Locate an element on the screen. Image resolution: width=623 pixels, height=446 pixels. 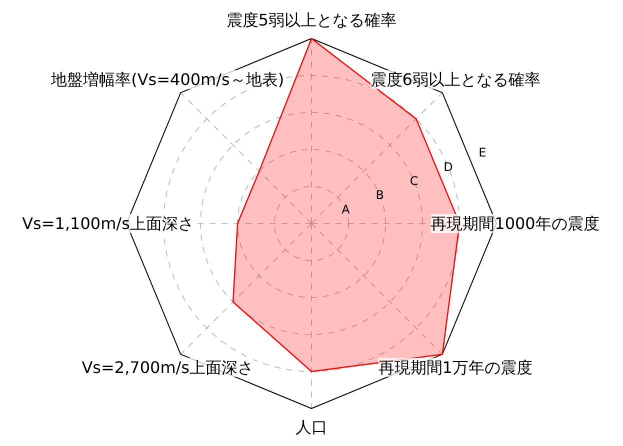
y-tick-label: C is located at coordinates (414, 181).